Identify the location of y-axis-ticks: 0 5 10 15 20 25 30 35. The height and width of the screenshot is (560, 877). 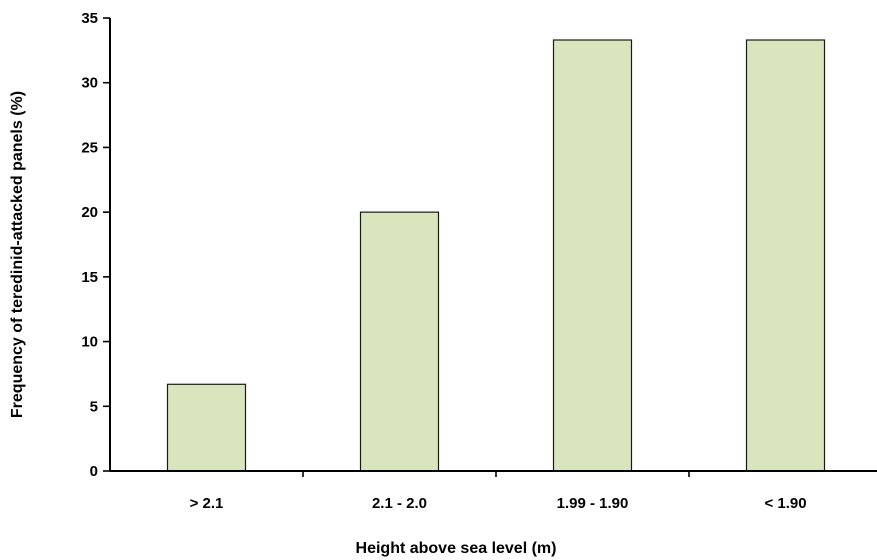
(95, 245).